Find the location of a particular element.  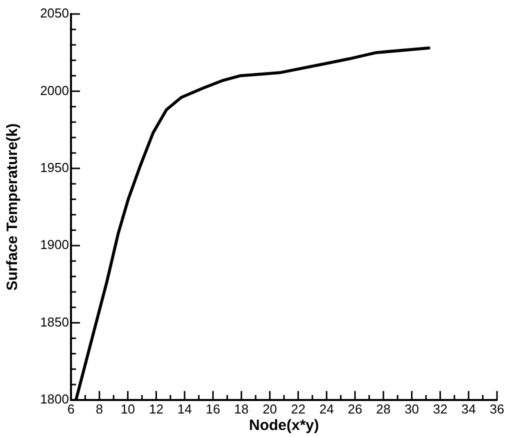

x-tick-label: 34 is located at coordinates (468, 408).